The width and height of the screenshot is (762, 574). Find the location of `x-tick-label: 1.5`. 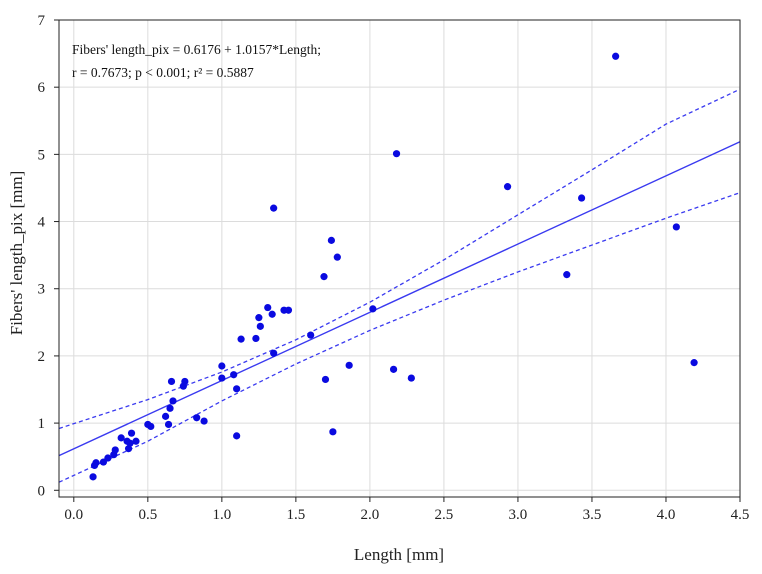

x-tick-label: 1.5 is located at coordinates (295, 515).